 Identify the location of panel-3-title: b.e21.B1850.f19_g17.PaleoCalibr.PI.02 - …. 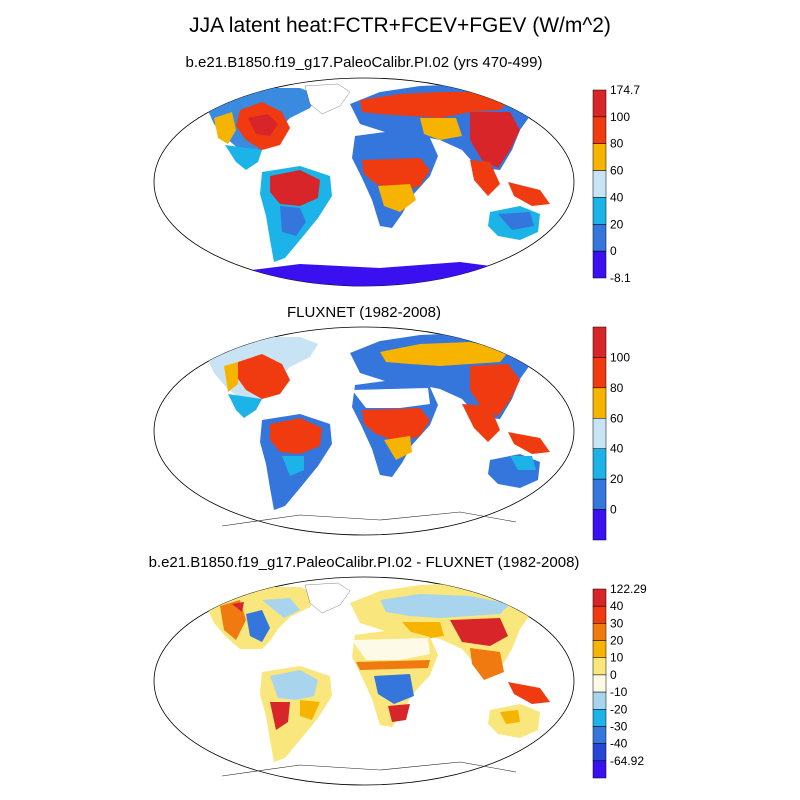
(364, 562).